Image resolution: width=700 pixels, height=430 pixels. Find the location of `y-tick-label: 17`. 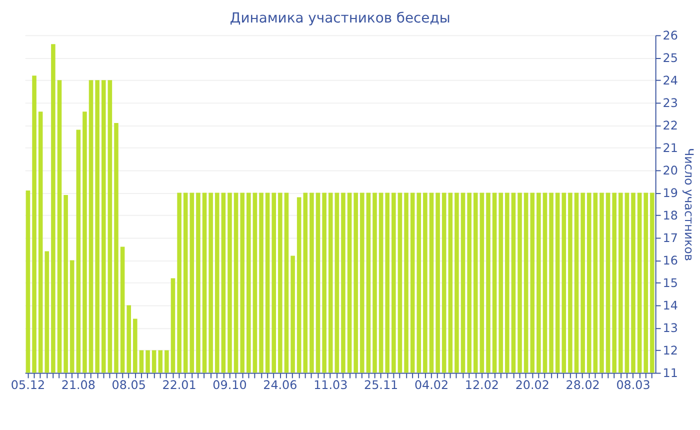

y-tick-label: 17 is located at coordinates (670, 238).